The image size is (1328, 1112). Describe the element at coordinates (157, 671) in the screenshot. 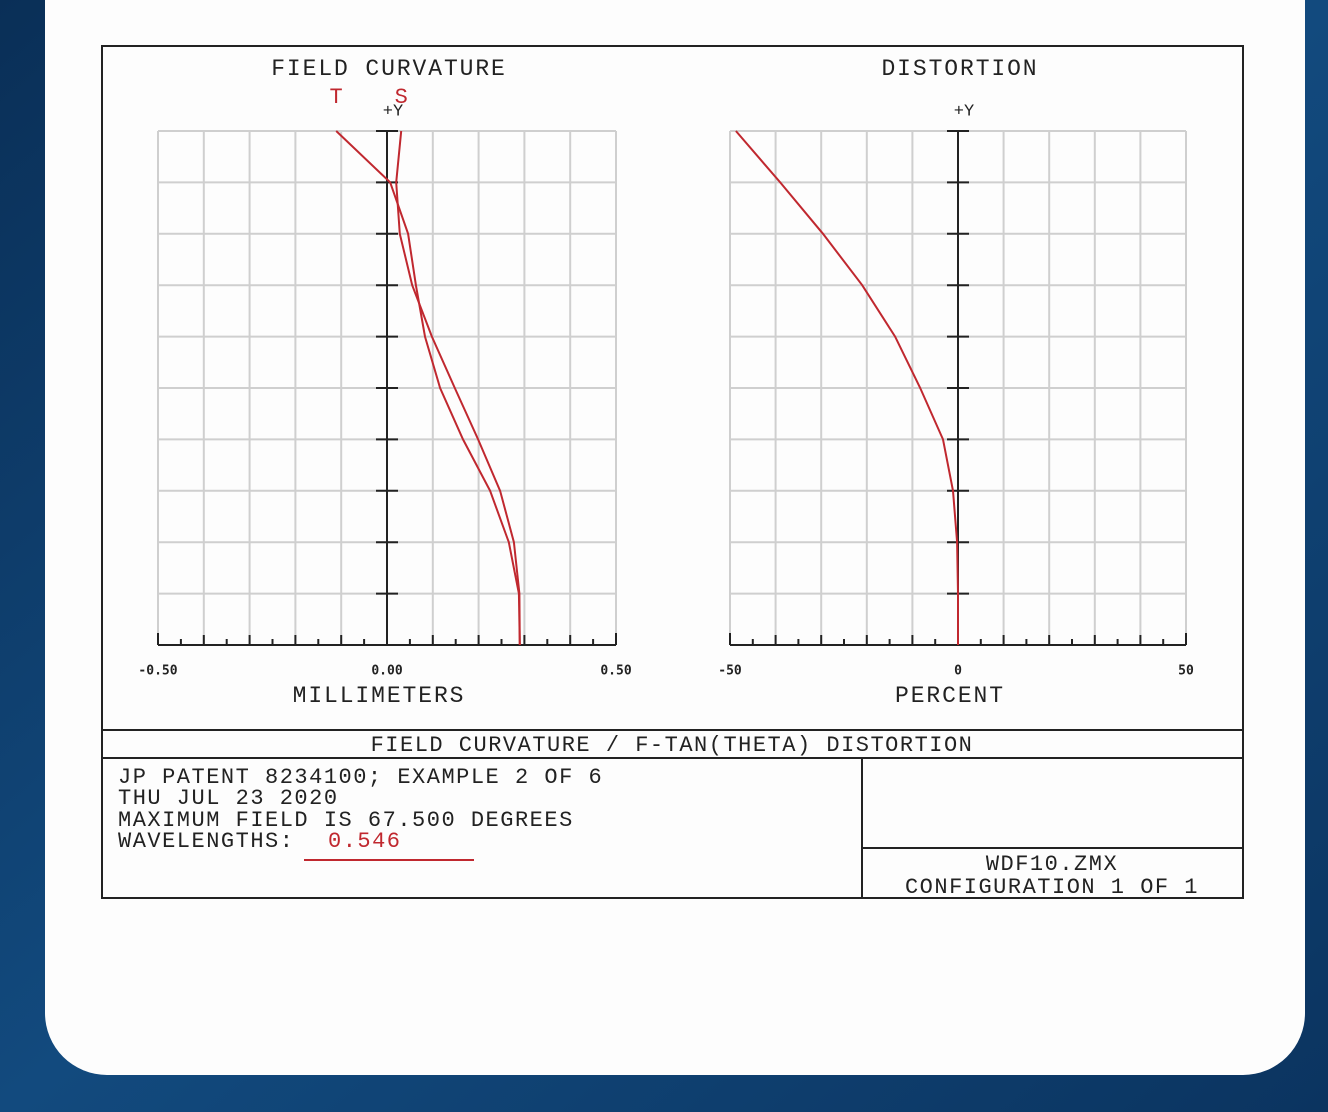

I see `x-tick-label: -0.50` at that location.